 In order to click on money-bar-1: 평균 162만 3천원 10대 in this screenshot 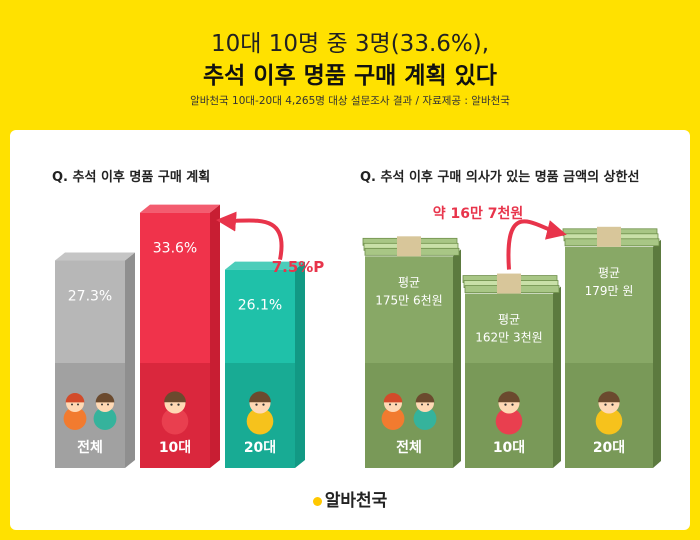, I will do `click(511, 370)`.